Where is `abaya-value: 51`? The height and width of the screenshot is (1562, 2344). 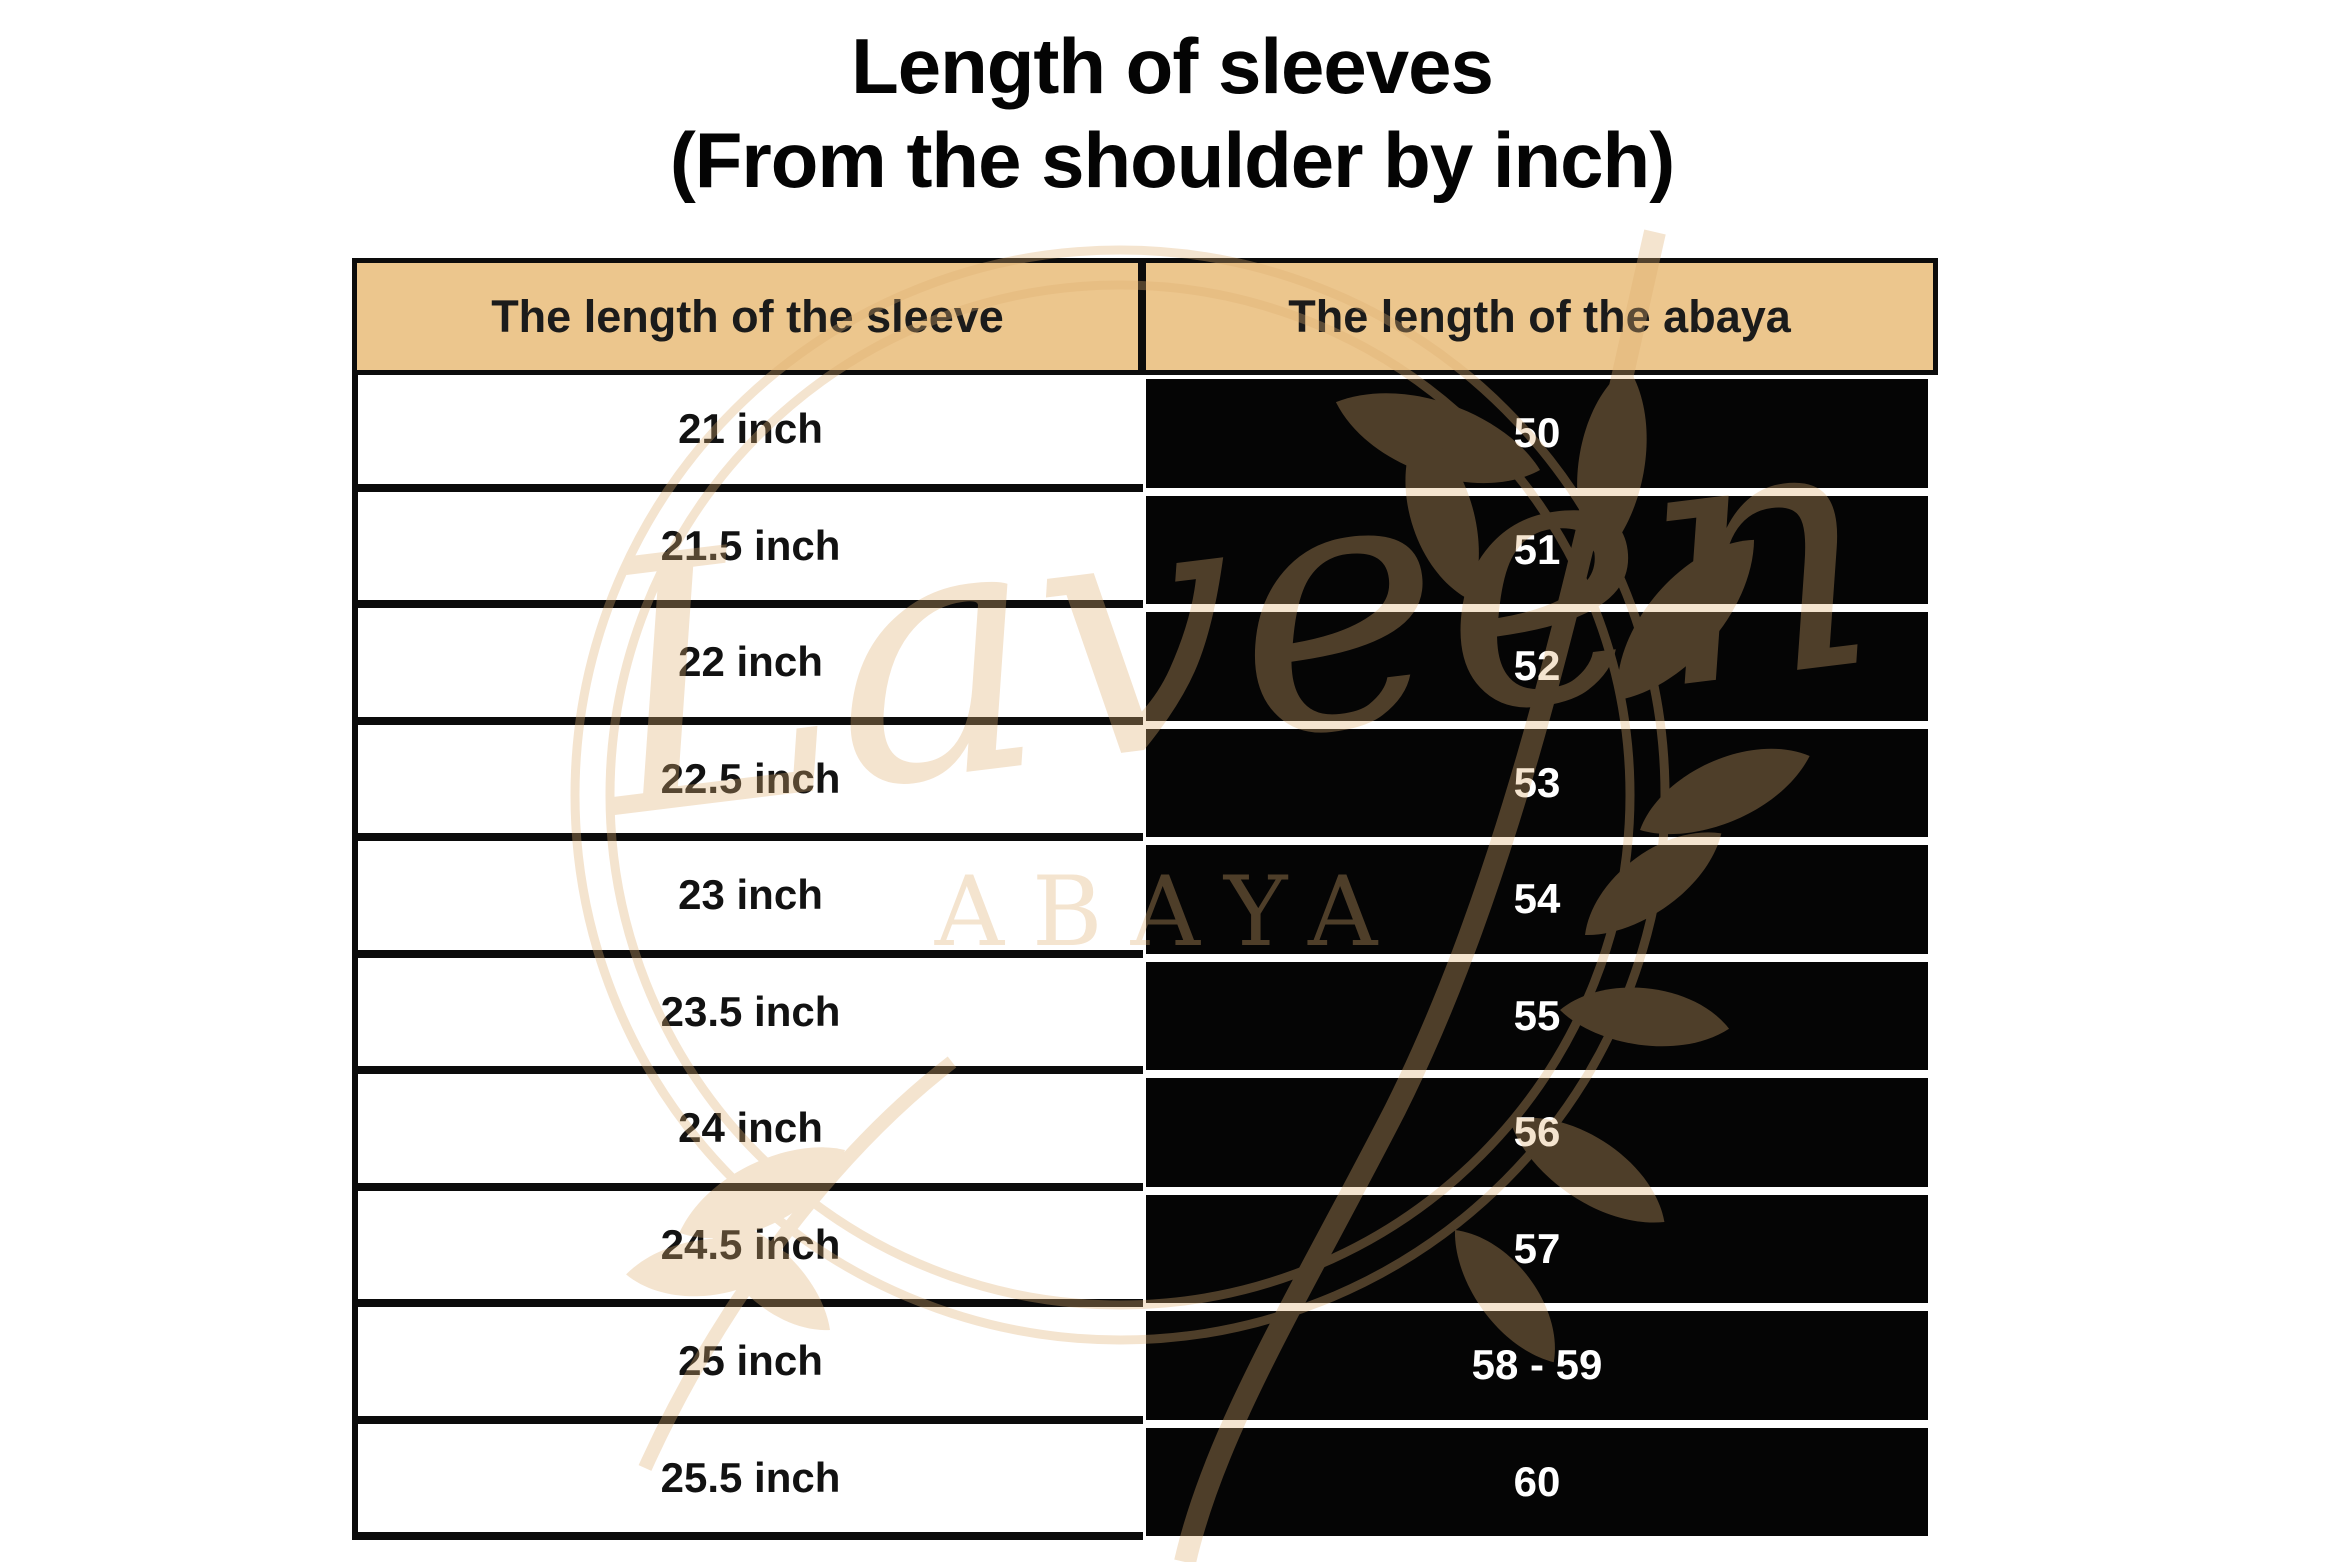
abaya-value: 51 is located at coordinates (1537, 549).